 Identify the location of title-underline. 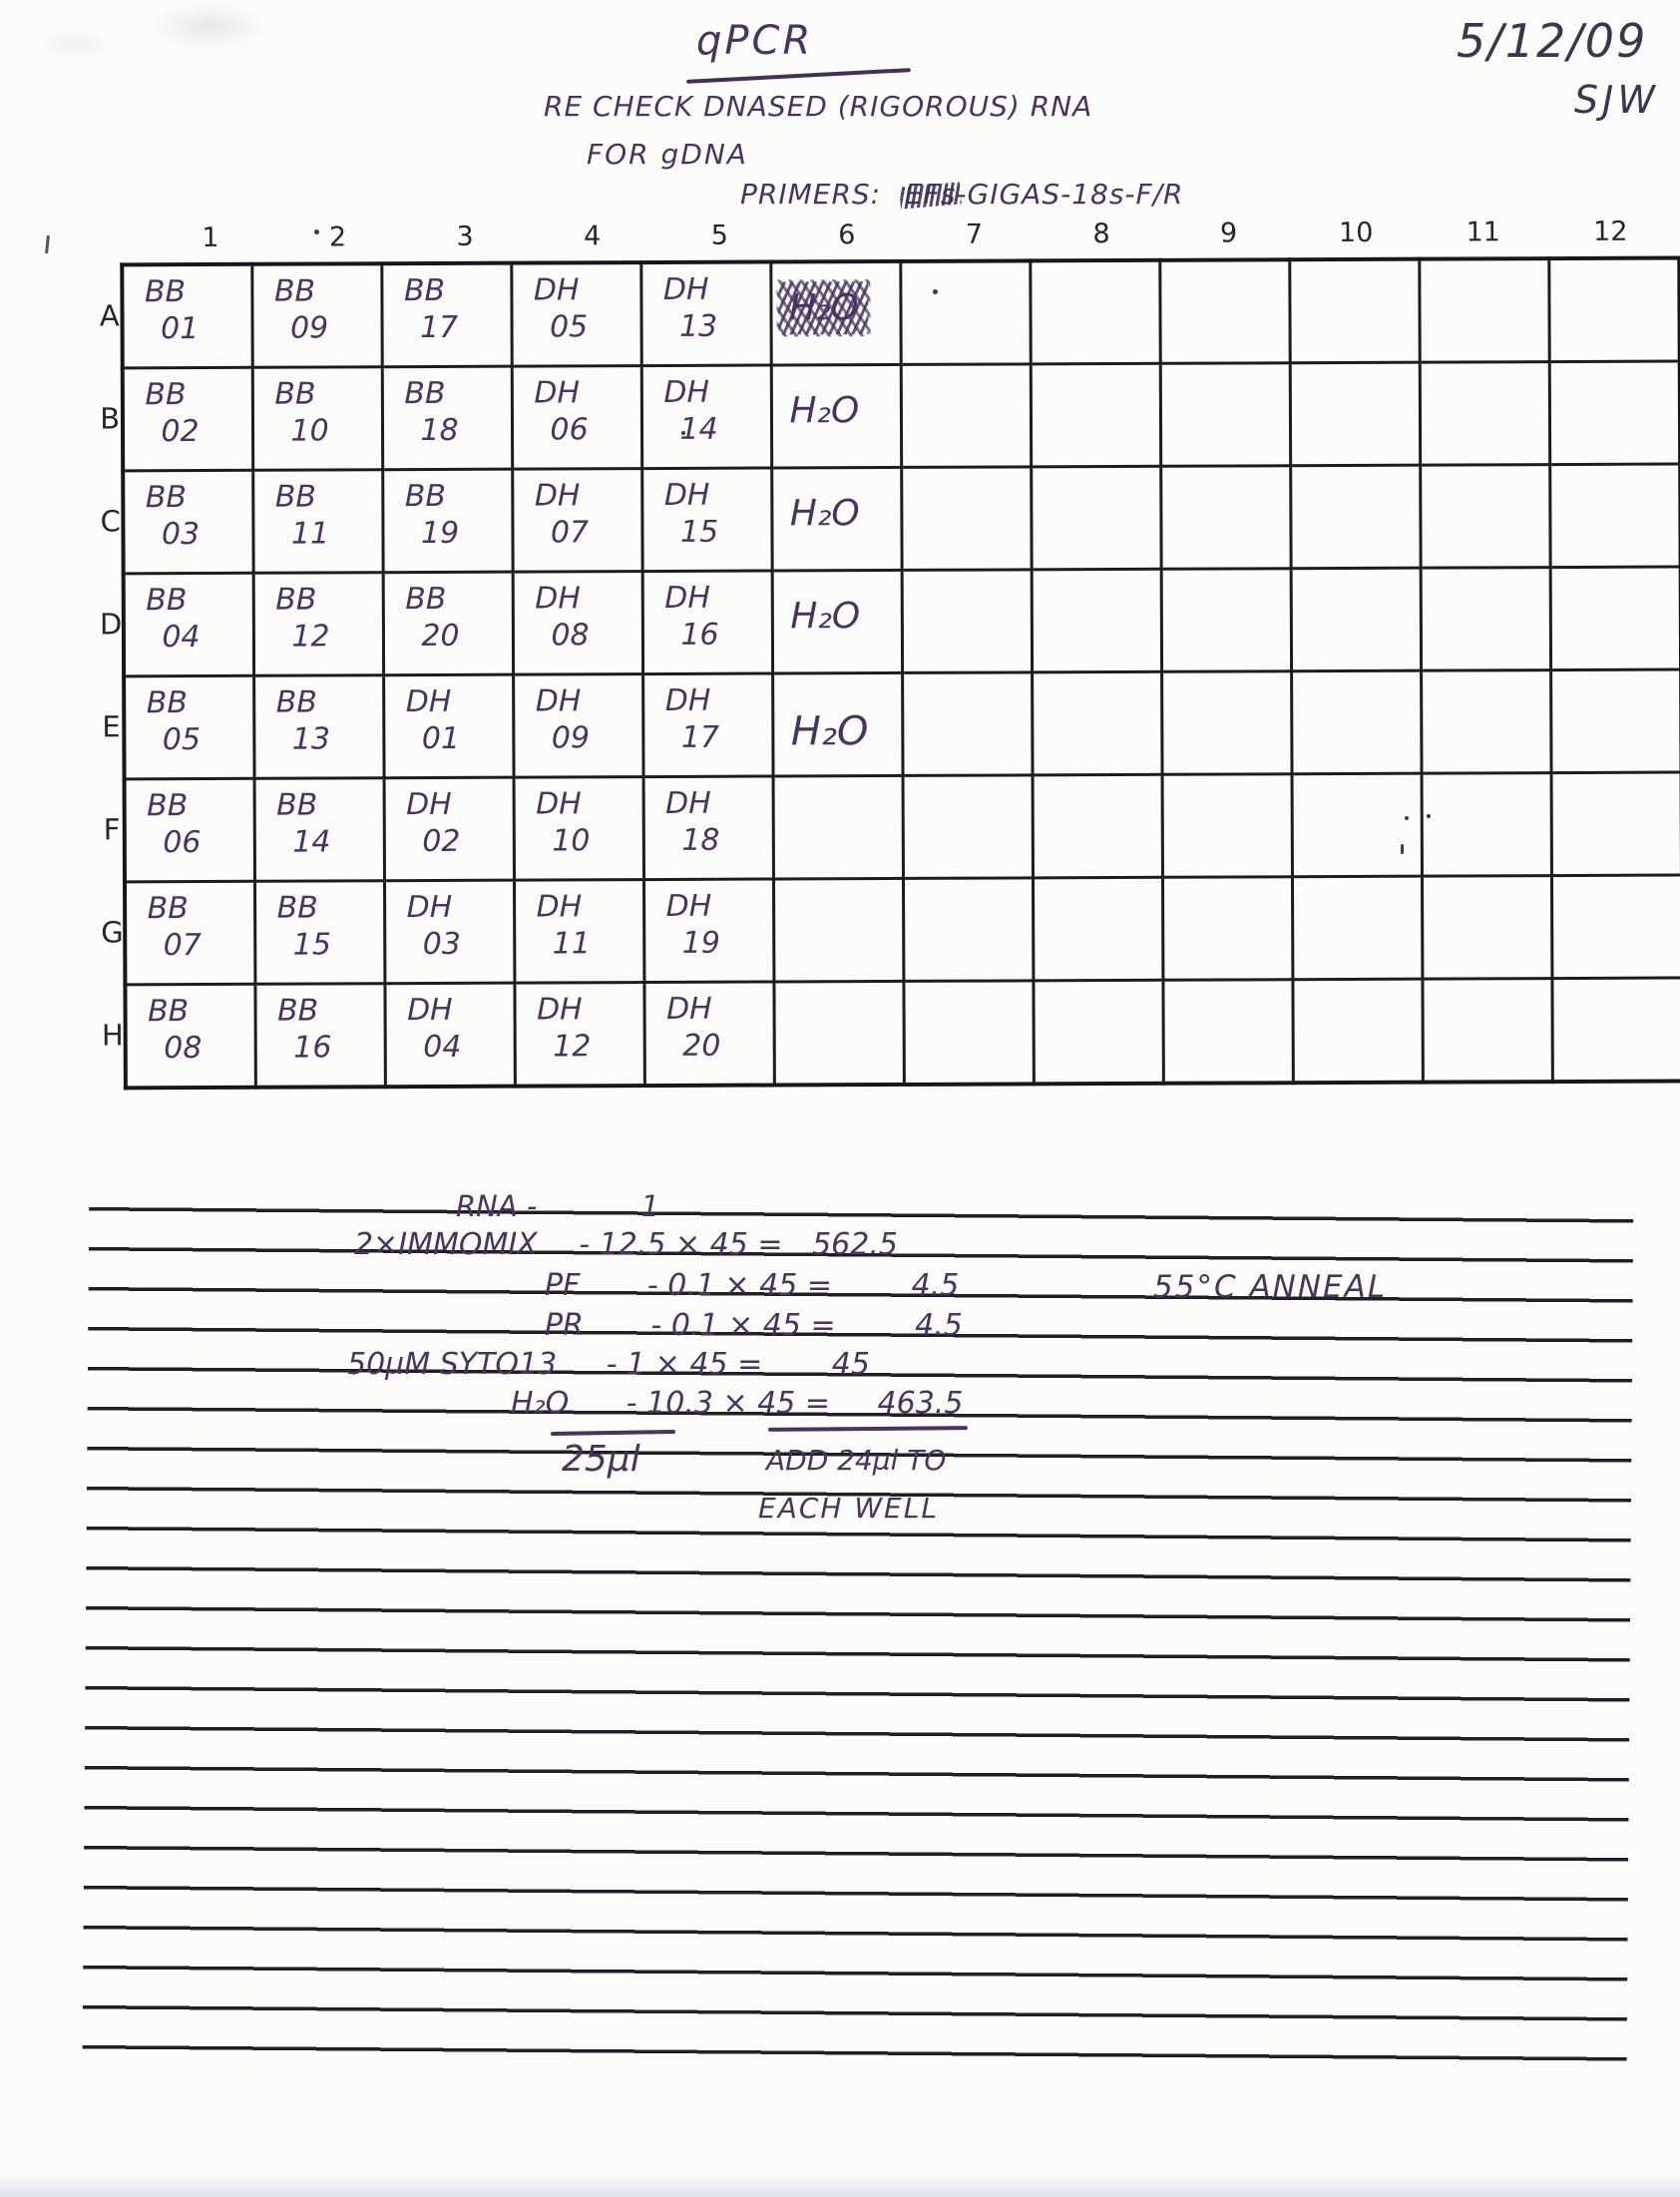
(798, 76).